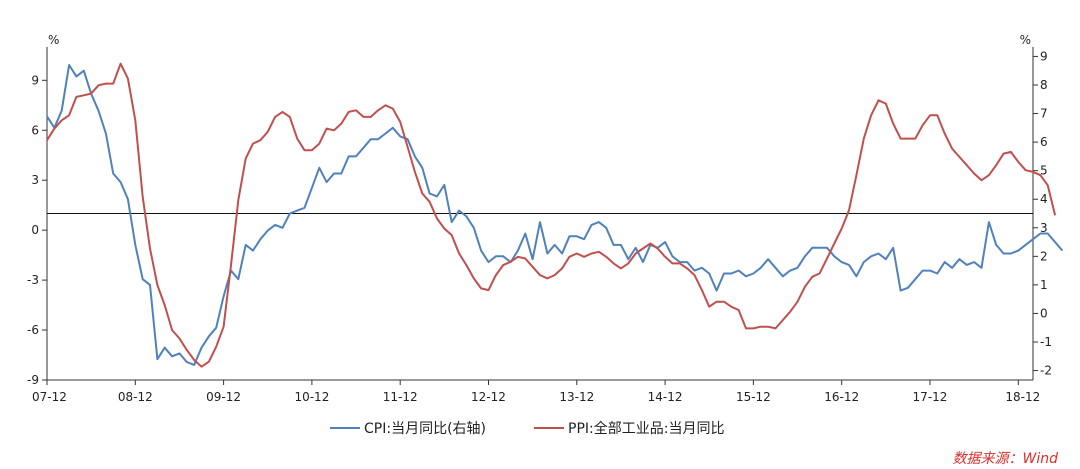  I want to click on legend-item-ppi: PPI:全部工业品:当月同比, so click(629, 428).